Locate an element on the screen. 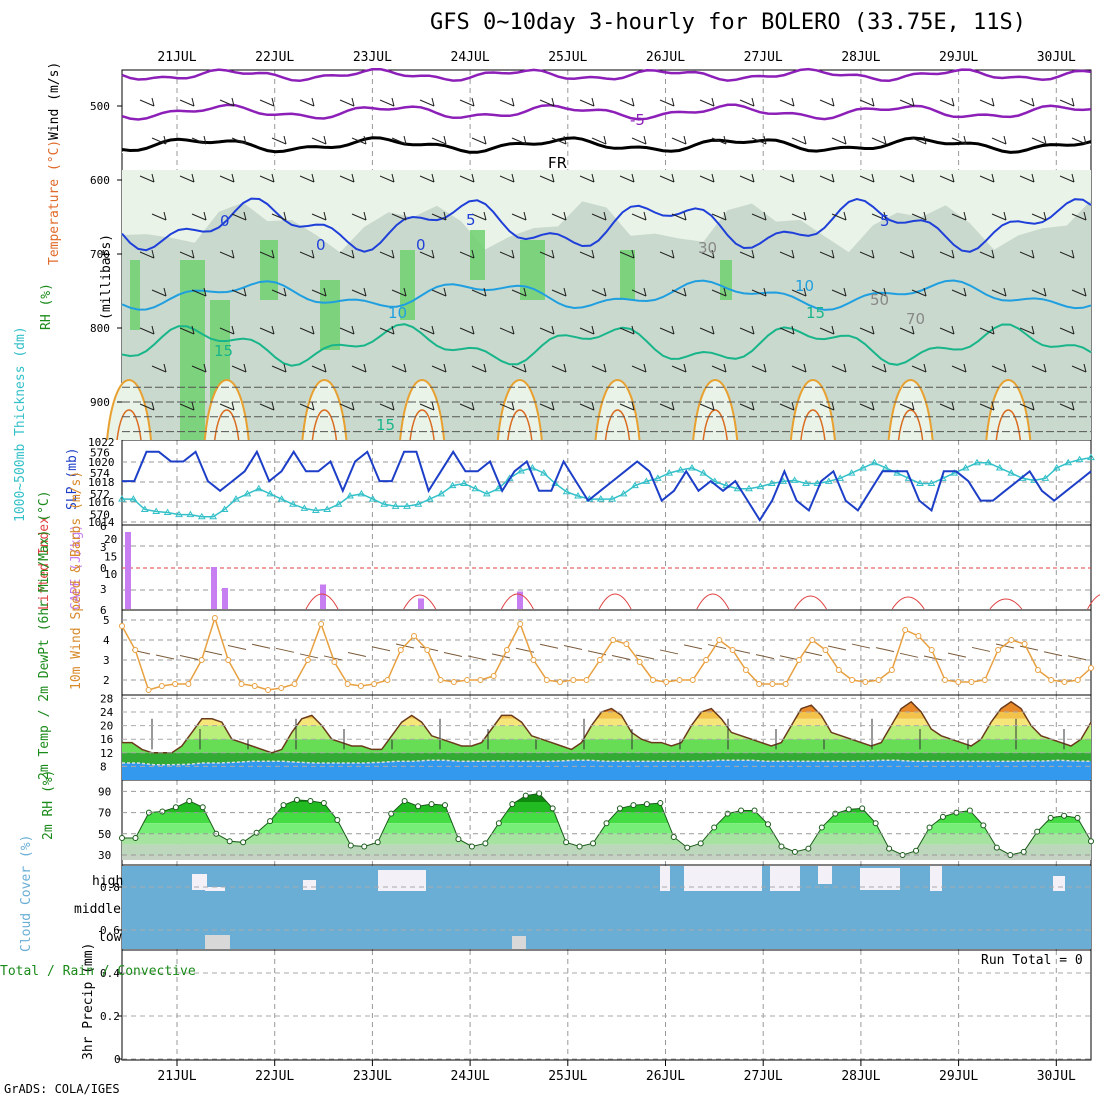 This screenshot has height=1100, width=1100. temp-20-contour is located at coordinates (226, 410).